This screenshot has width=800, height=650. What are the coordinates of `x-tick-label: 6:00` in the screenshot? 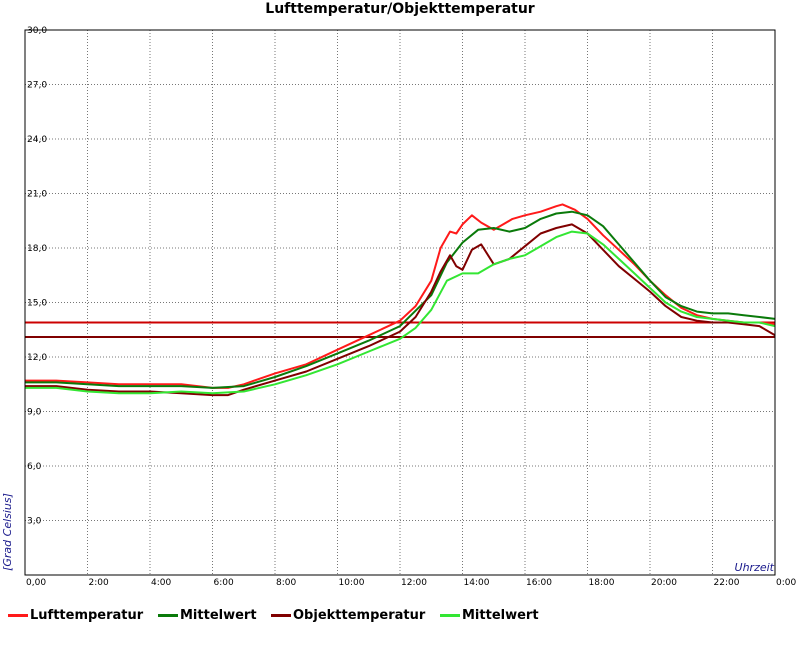 It's located at (224, 583).